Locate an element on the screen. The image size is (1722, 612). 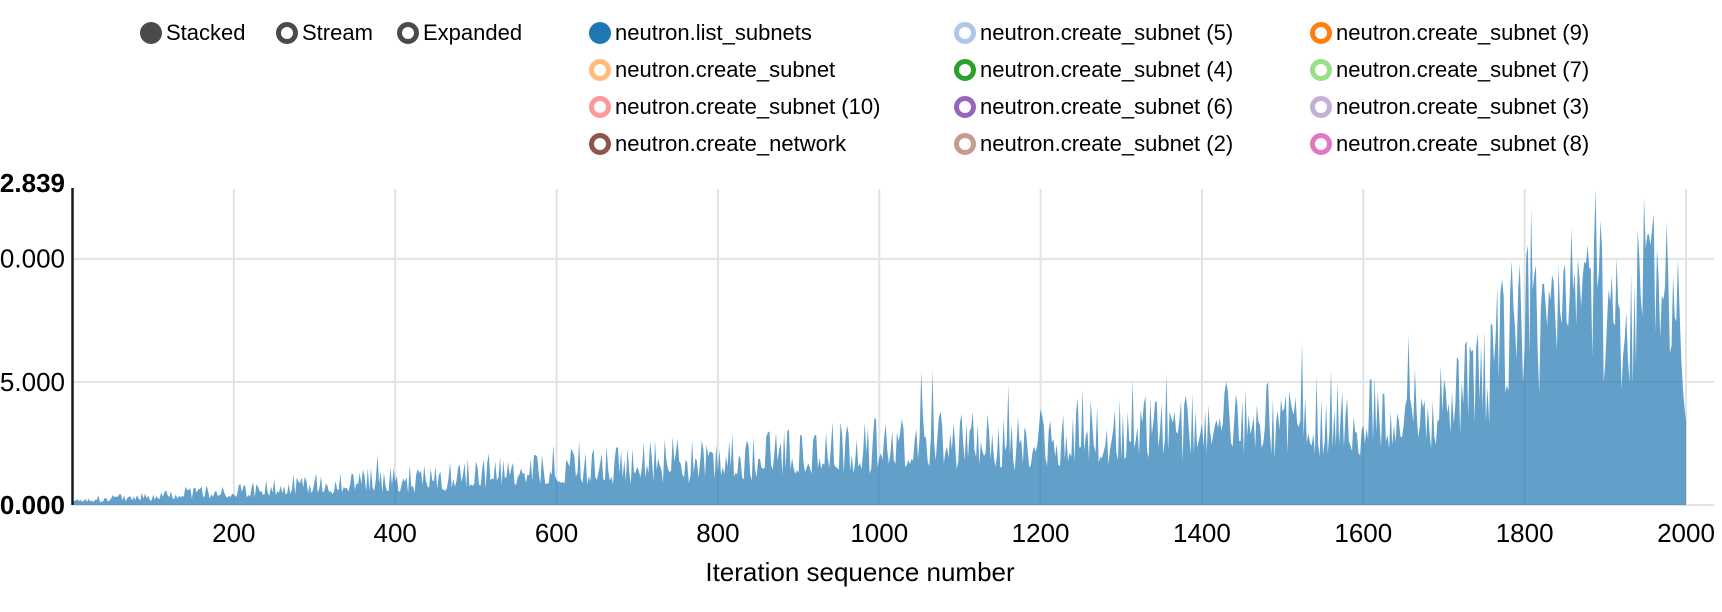
legend-series-label: neutron.create_subnet (3) is located at coordinates (1463, 106).